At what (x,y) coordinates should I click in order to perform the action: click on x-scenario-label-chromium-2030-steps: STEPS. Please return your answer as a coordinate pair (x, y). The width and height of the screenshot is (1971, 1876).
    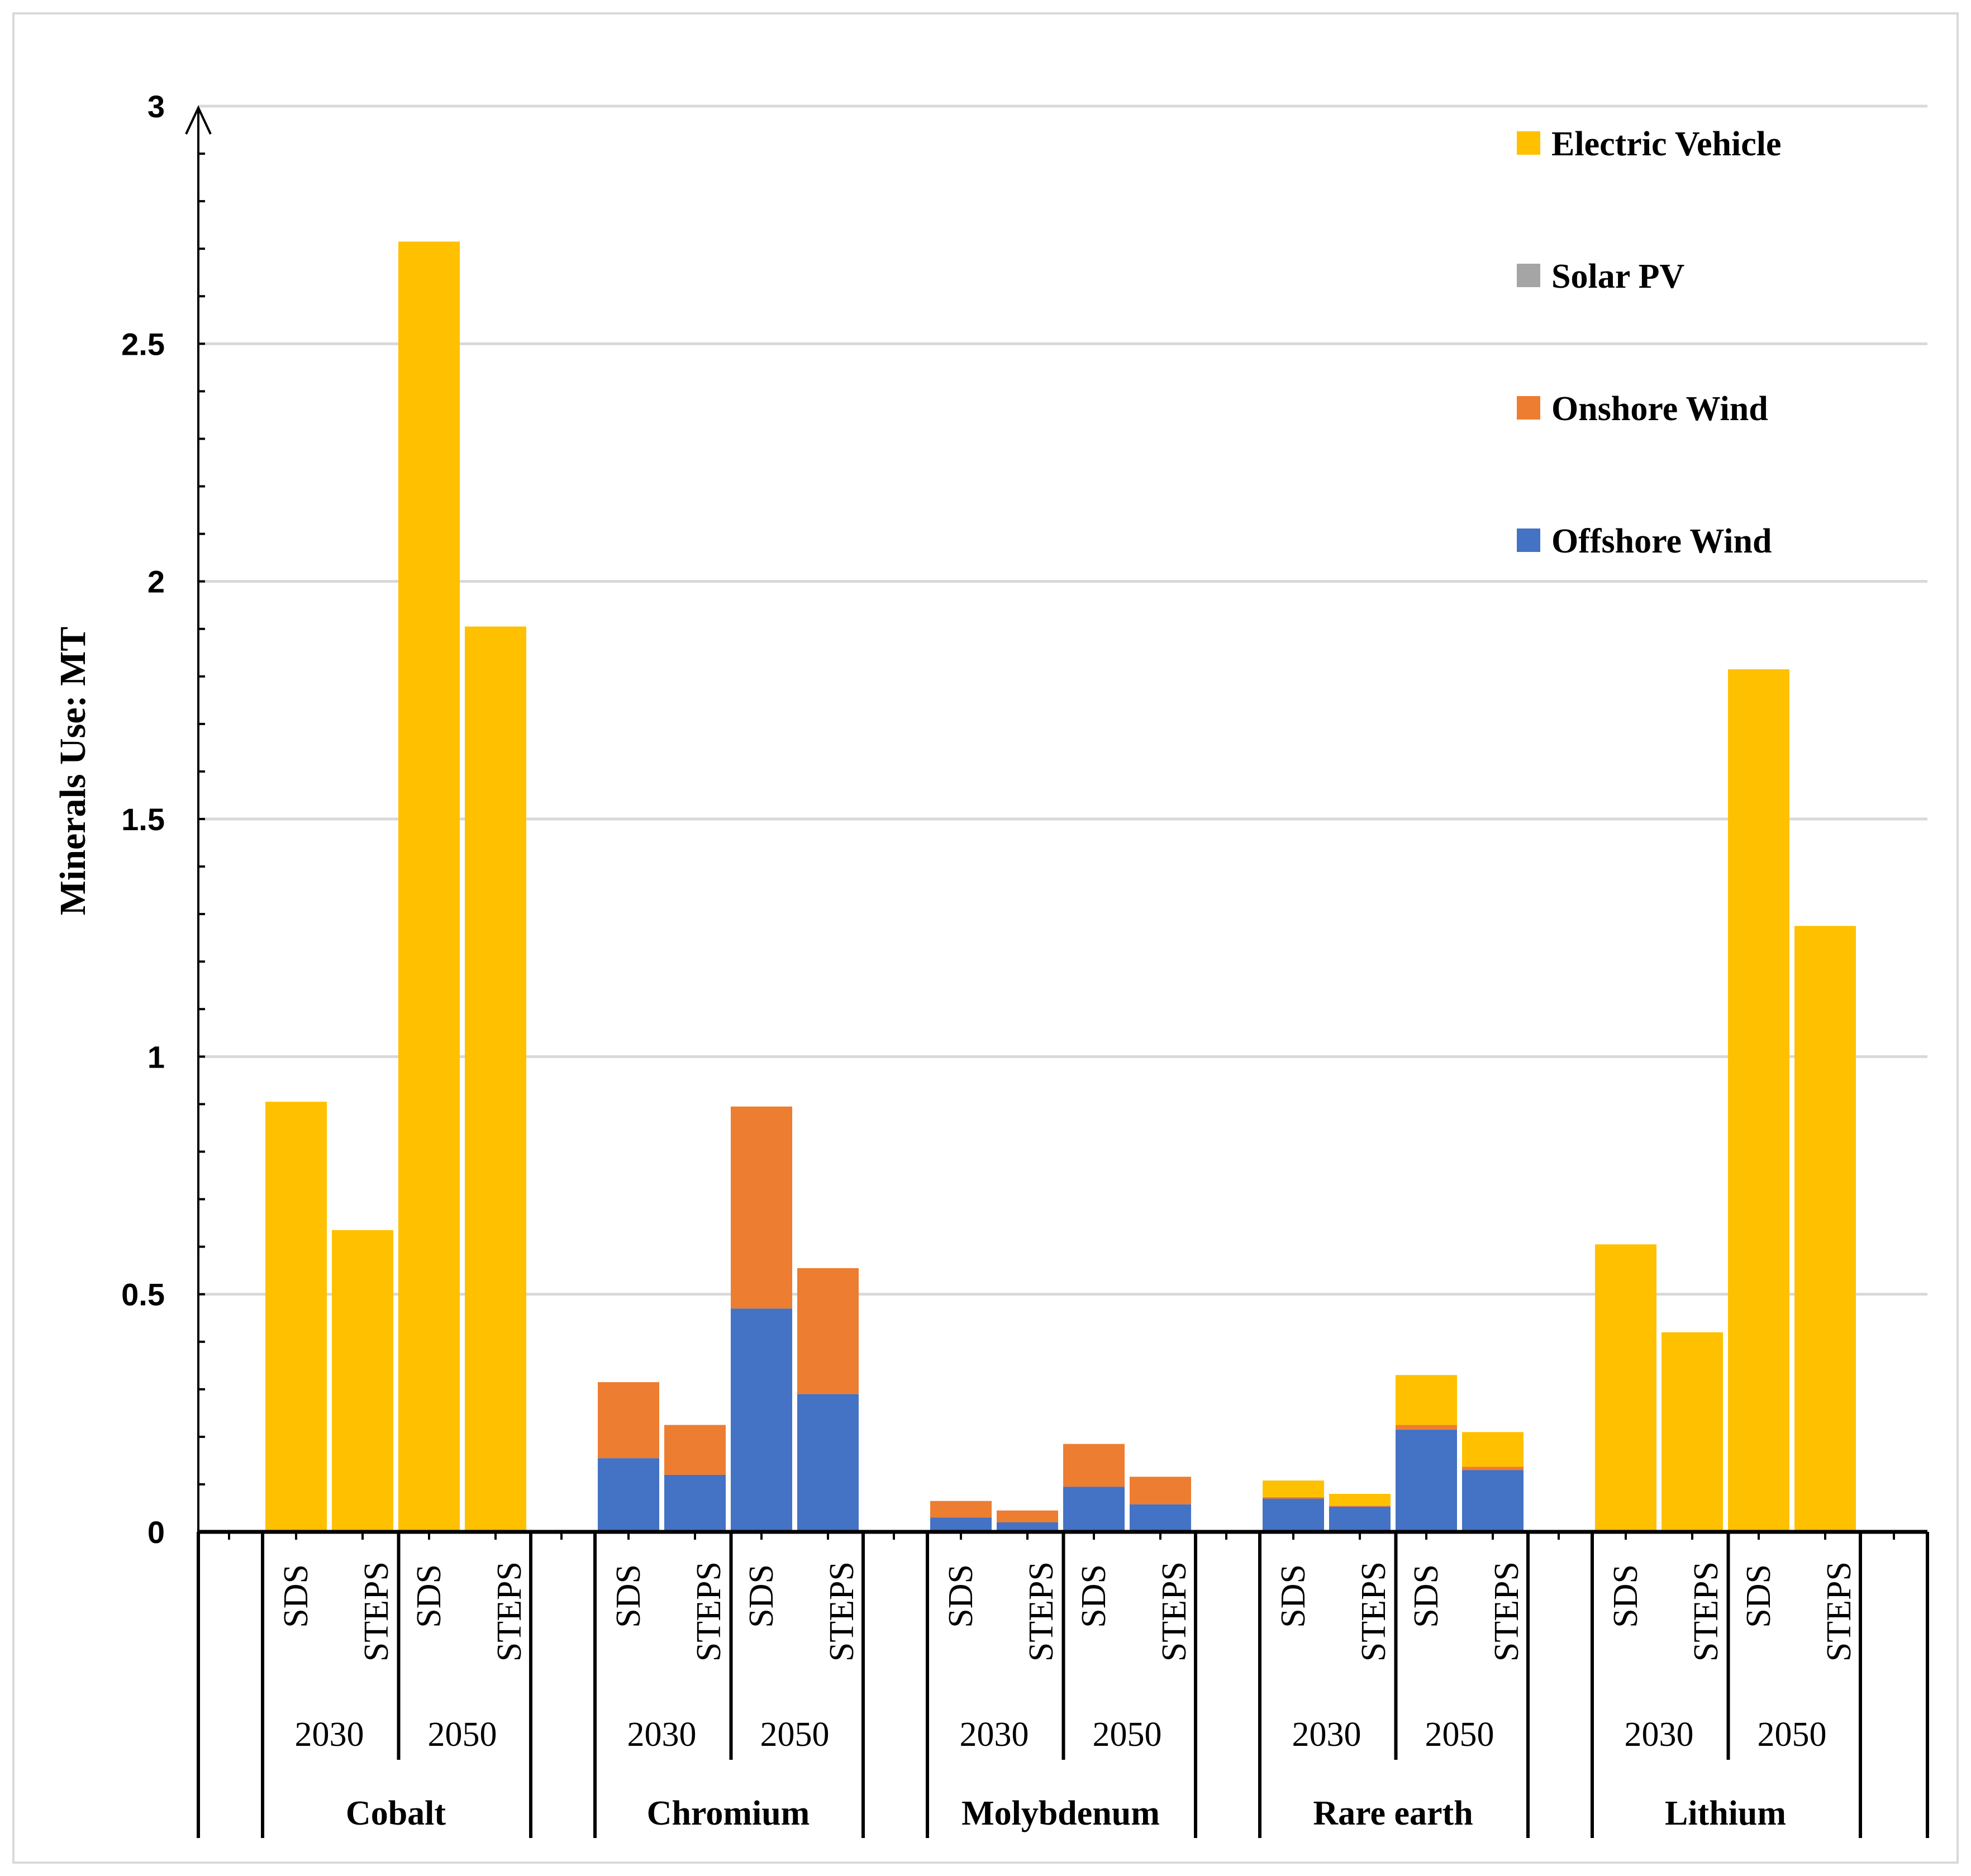
    Looking at the image, I should click on (709, 1611).